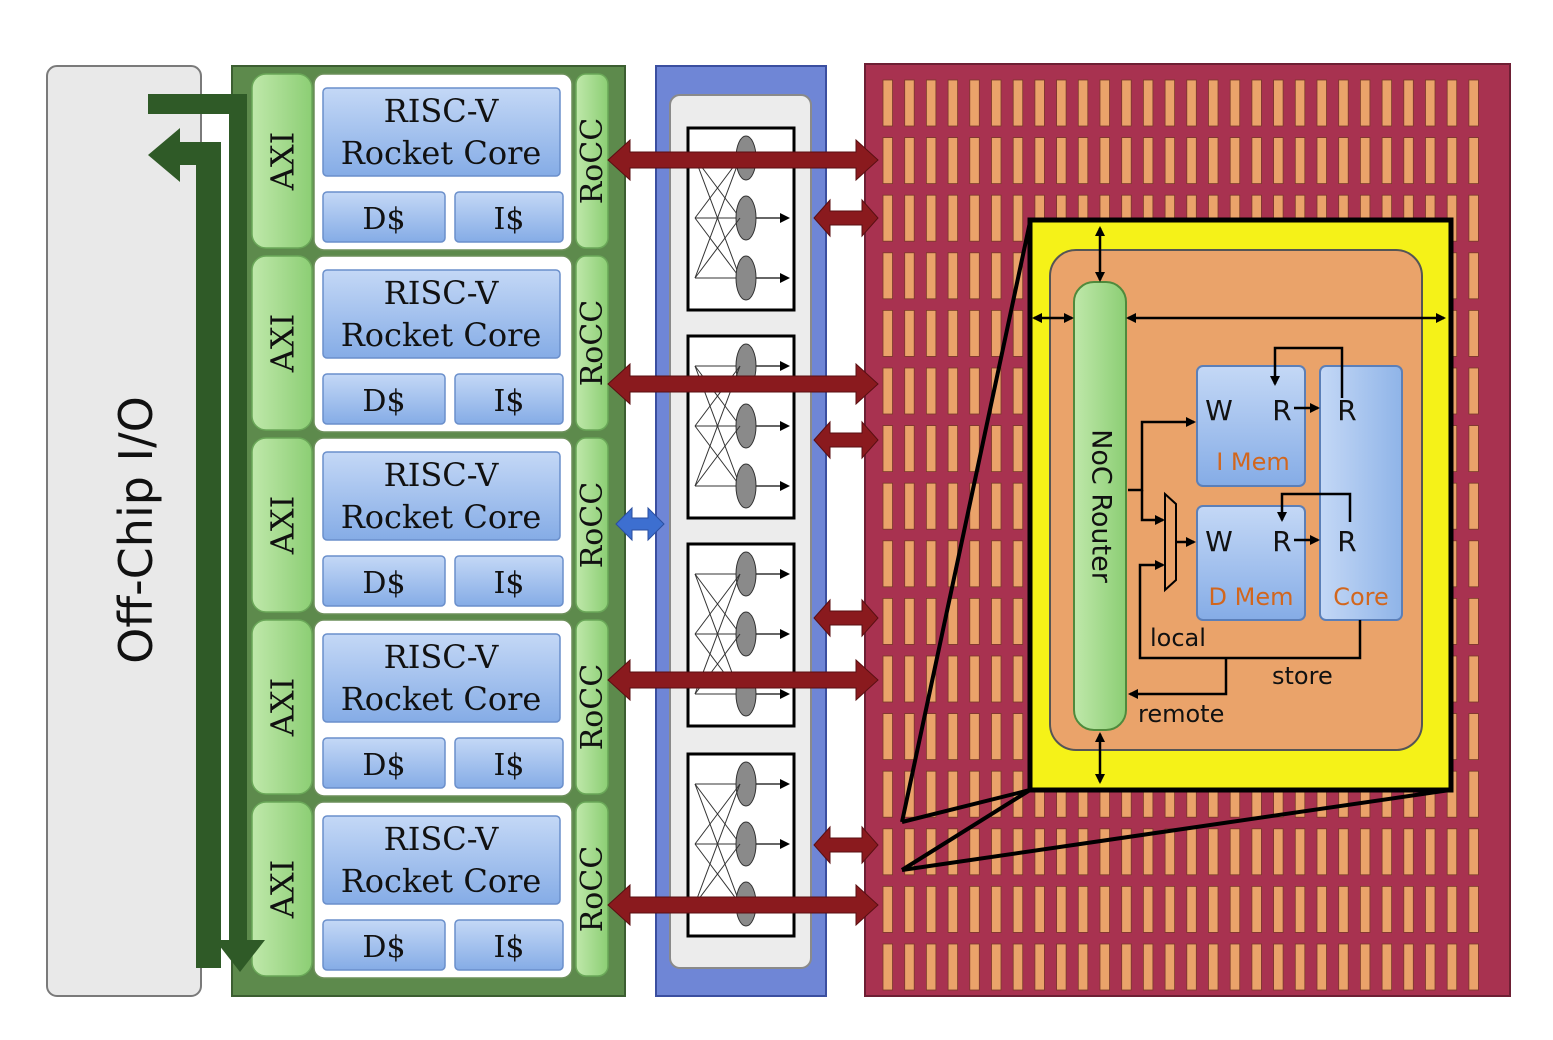  I want to click on local-label: local, so click(1178, 638).